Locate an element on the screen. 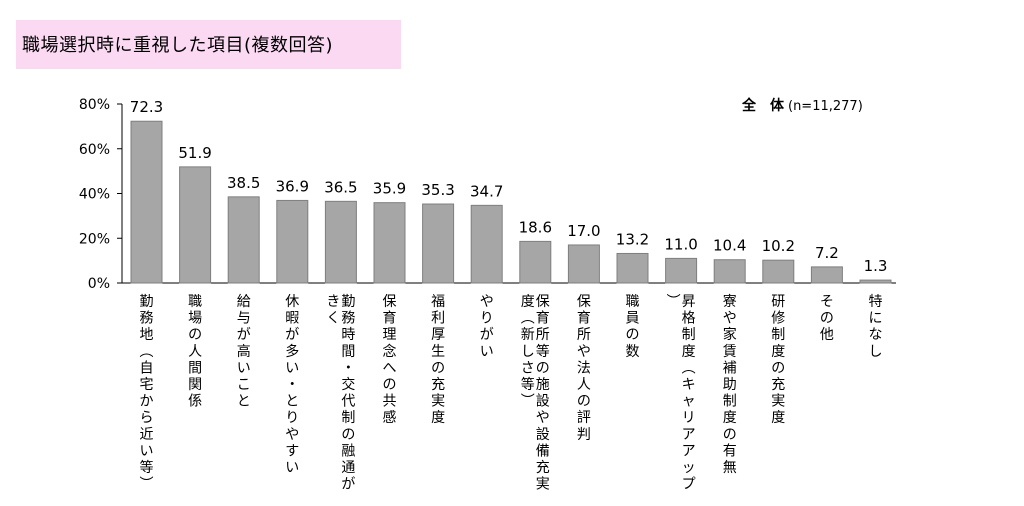 This screenshot has width=1024, height=506. y-tick-label: 80% is located at coordinates (94, 105).